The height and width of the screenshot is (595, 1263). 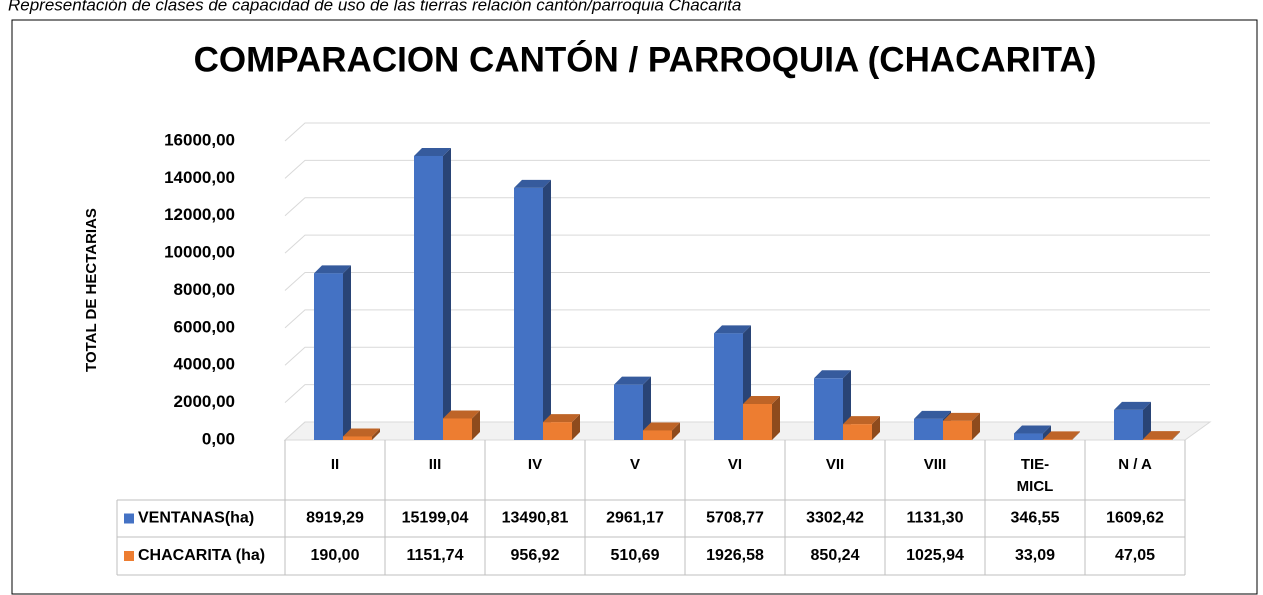 I want to click on x-tick-label: III, so click(x=435, y=464).